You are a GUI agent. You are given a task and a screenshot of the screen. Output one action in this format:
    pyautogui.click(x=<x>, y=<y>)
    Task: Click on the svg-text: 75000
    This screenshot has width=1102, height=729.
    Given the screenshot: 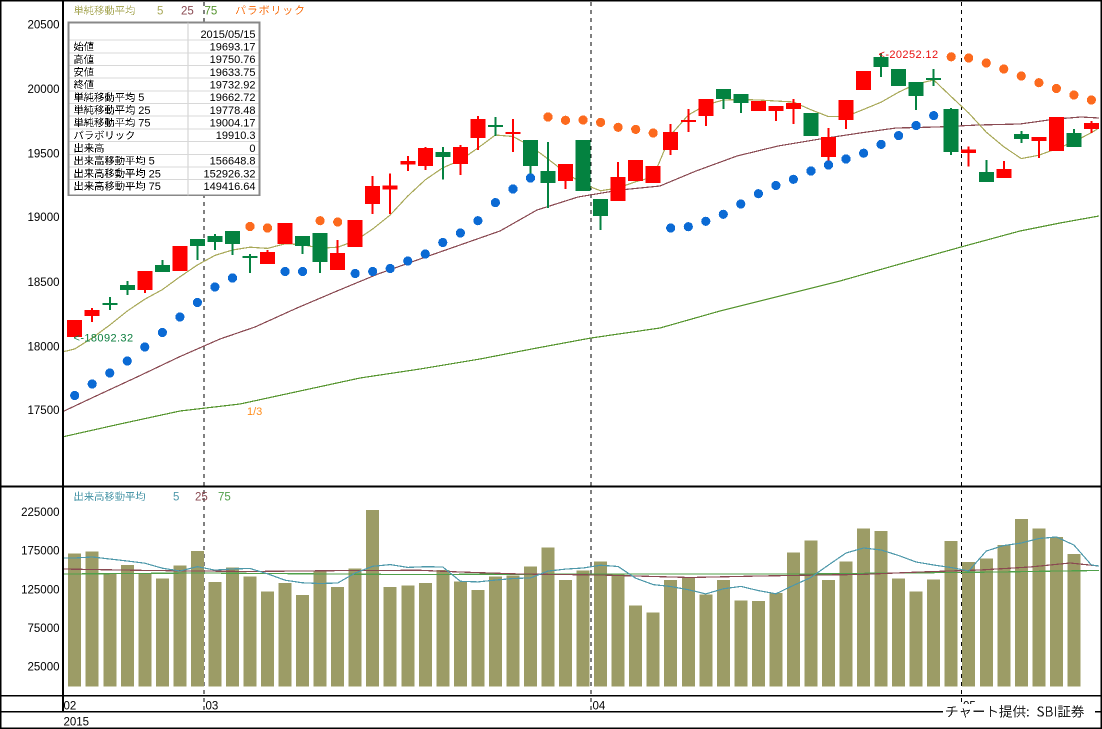 What is the action you would take?
    pyautogui.click(x=44, y=629)
    